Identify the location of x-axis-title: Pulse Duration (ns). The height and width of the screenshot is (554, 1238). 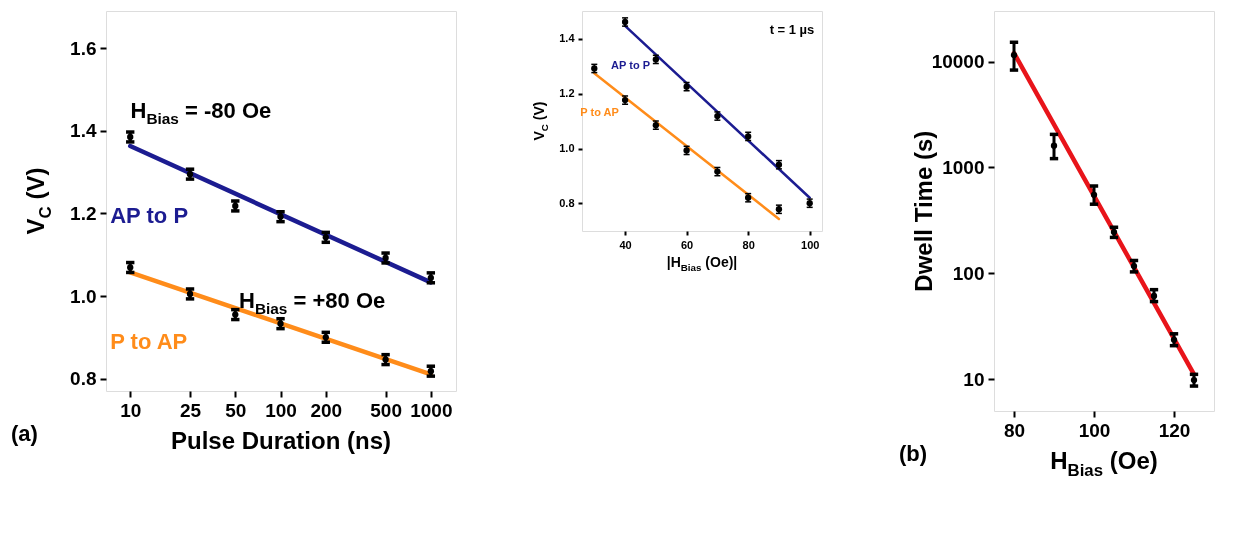
(281, 440).